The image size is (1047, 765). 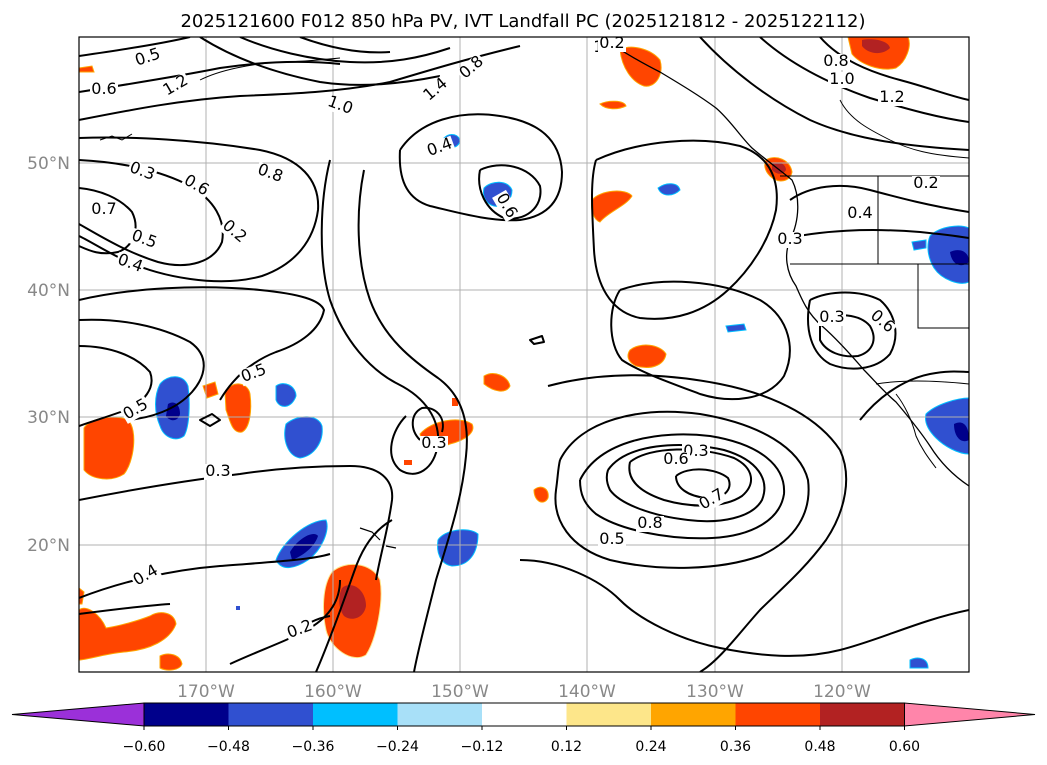 I want to click on colorbar-tick-label: −0.48, so click(x=228, y=747).